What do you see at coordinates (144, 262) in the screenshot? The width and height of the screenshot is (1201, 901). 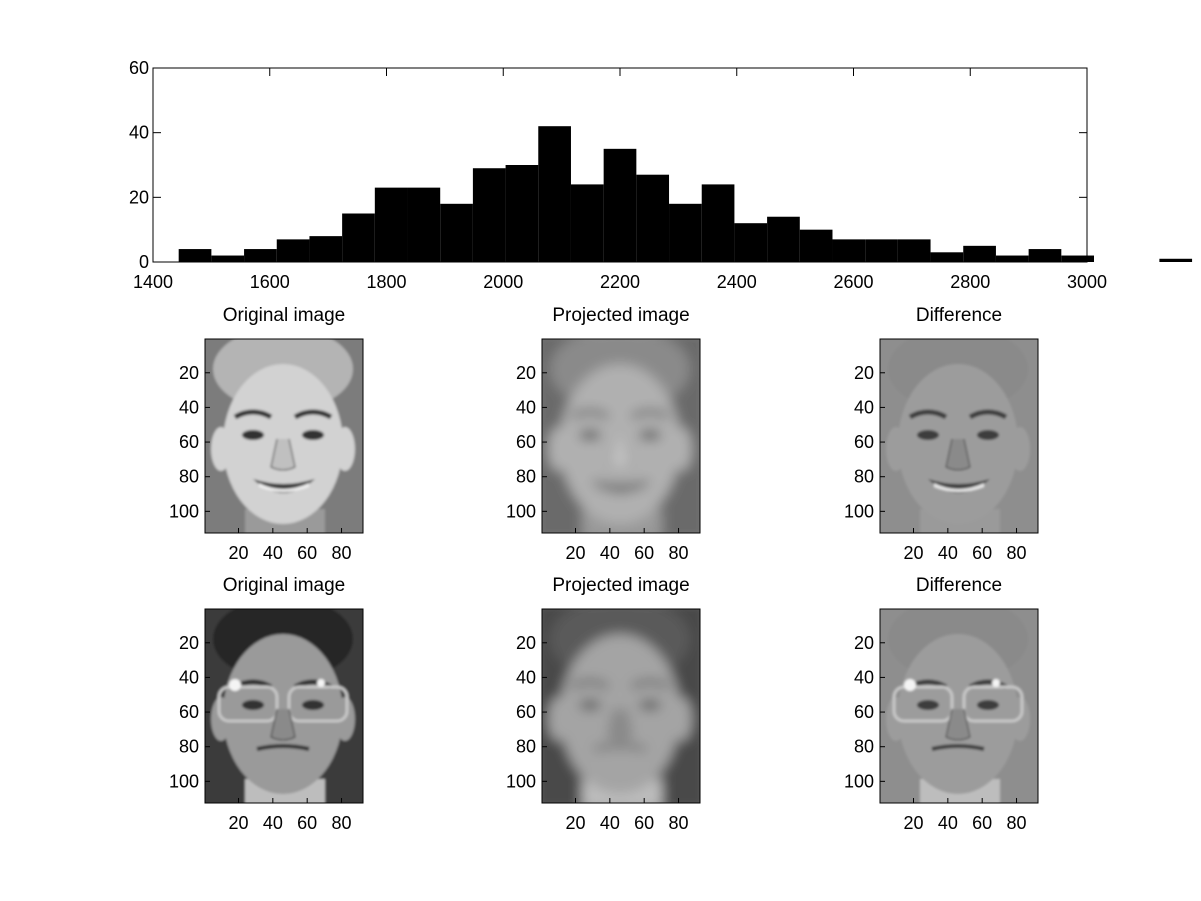 I see `y-tick-label: 0` at bounding box center [144, 262].